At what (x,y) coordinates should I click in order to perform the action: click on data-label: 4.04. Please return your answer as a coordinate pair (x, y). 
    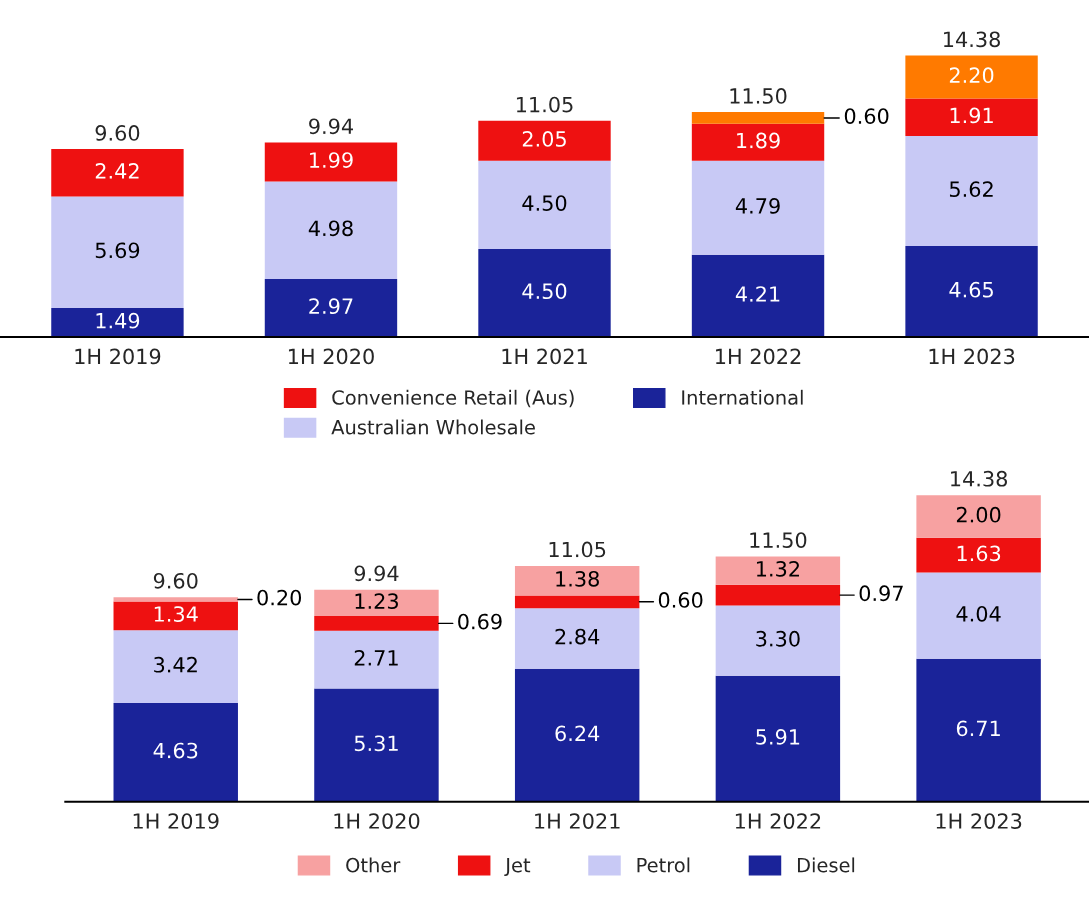
    Looking at the image, I should click on (978, 613).